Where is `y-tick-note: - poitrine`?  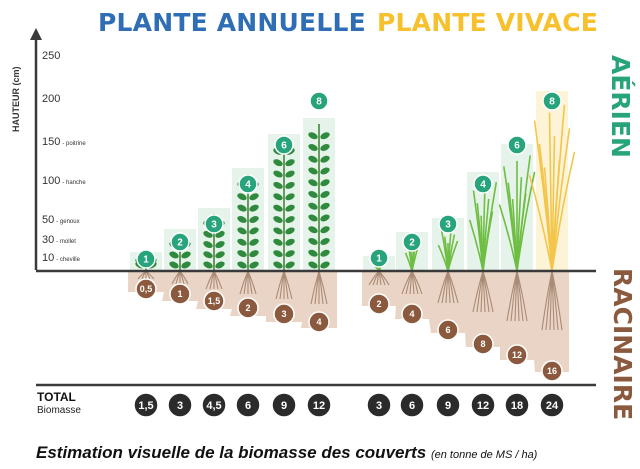 y-tick-note: - poitrine is located at coordinates (74, 144).